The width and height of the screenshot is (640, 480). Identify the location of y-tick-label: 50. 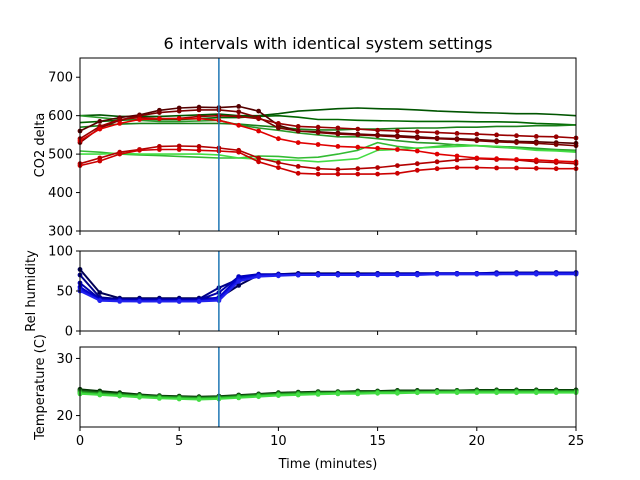
(64, 292).